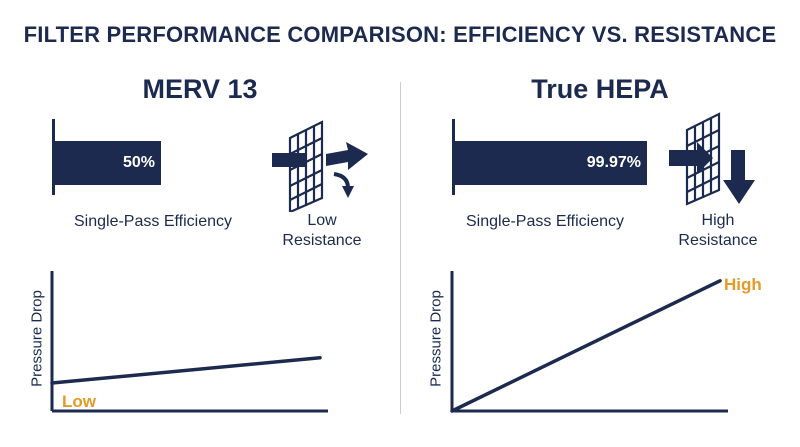 The width and height of the screenshot is (800, 447). What do you see at coordinates (200, 89) in the screenshot?
I see `panel-title-merv13: MERV 13` at bounding box center [200, 89].